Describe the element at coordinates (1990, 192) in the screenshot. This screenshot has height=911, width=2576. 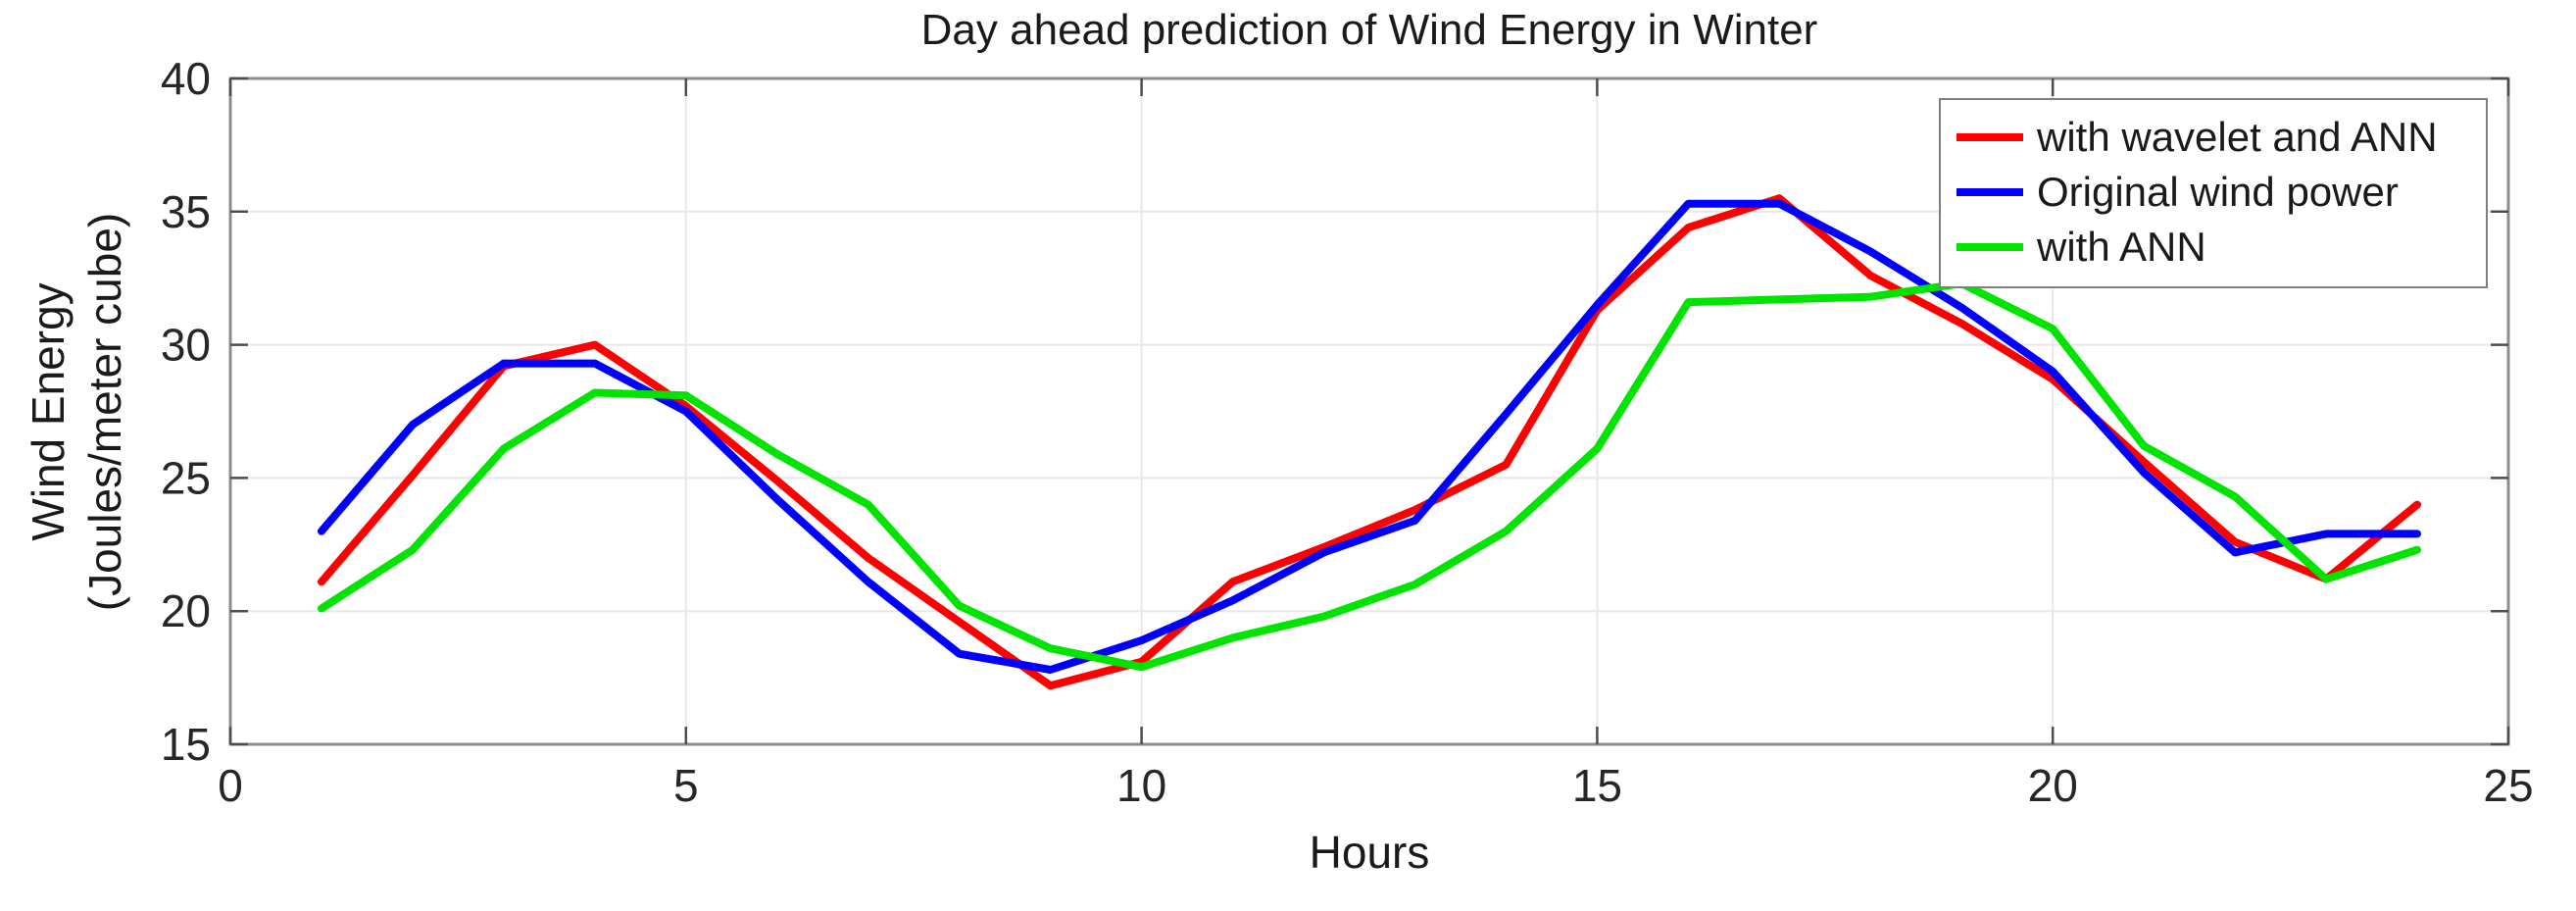
I see `legend-line-swatch-original-wind-power` at that location.